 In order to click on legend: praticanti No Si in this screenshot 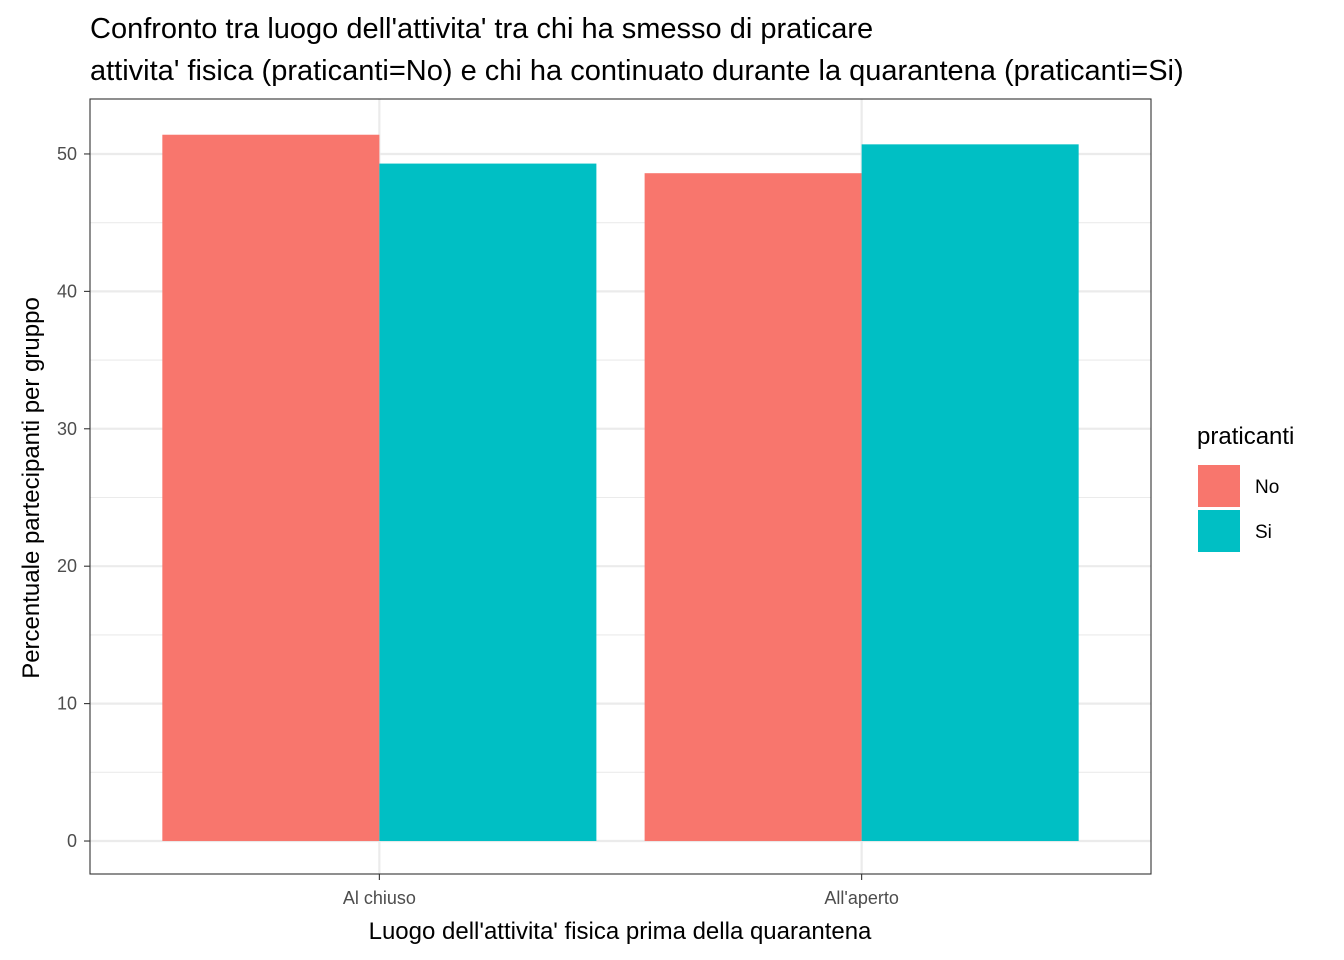, I will do `click(1245, 487)`.